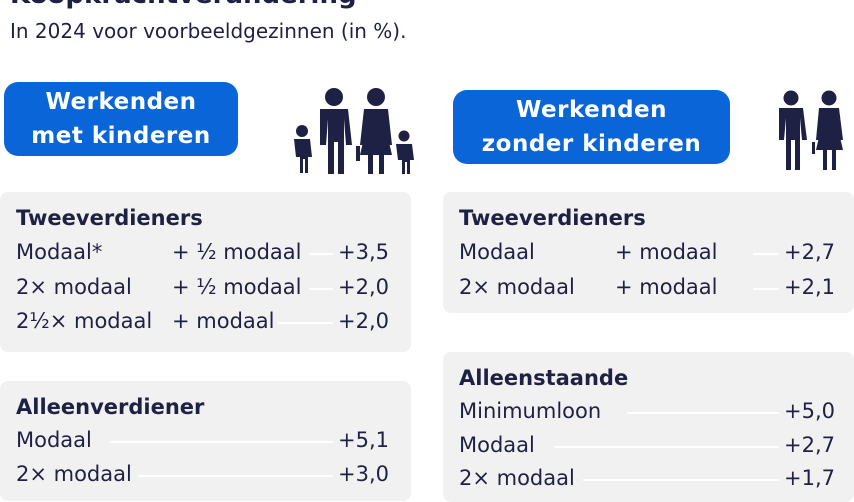  I want to click on group-label-with-children: Werkenden met kinderen, so click(121, 119).